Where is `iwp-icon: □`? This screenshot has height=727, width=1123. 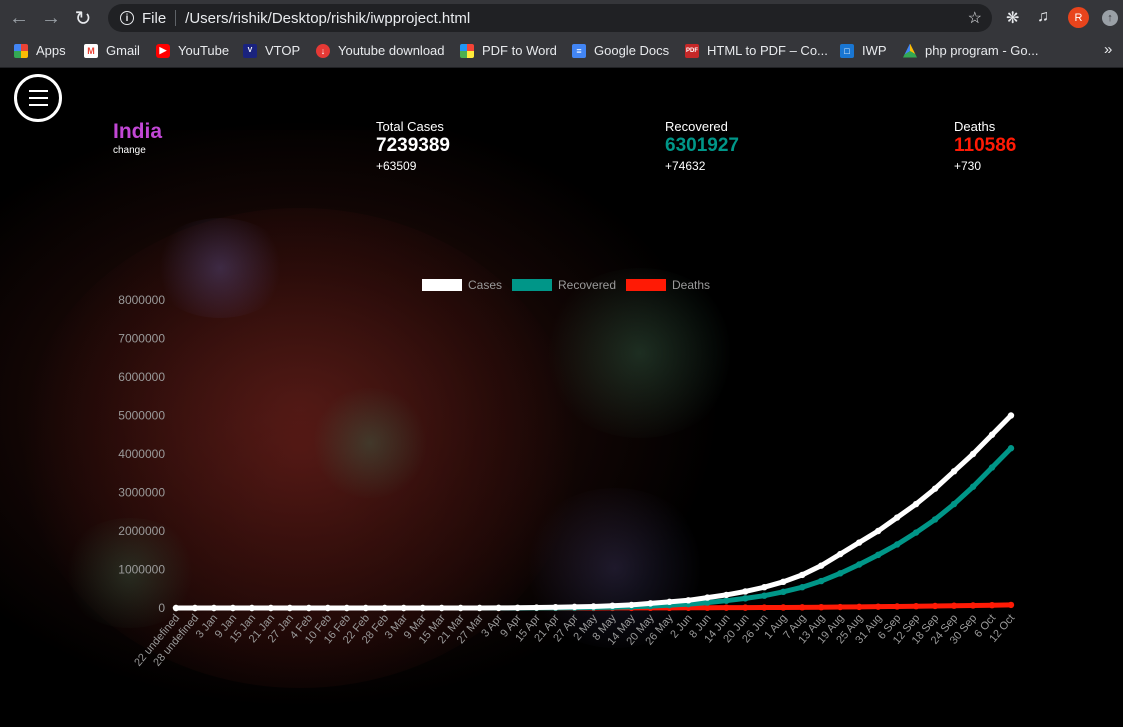
iwp-icon: □ is located at coordinates (847, 50).